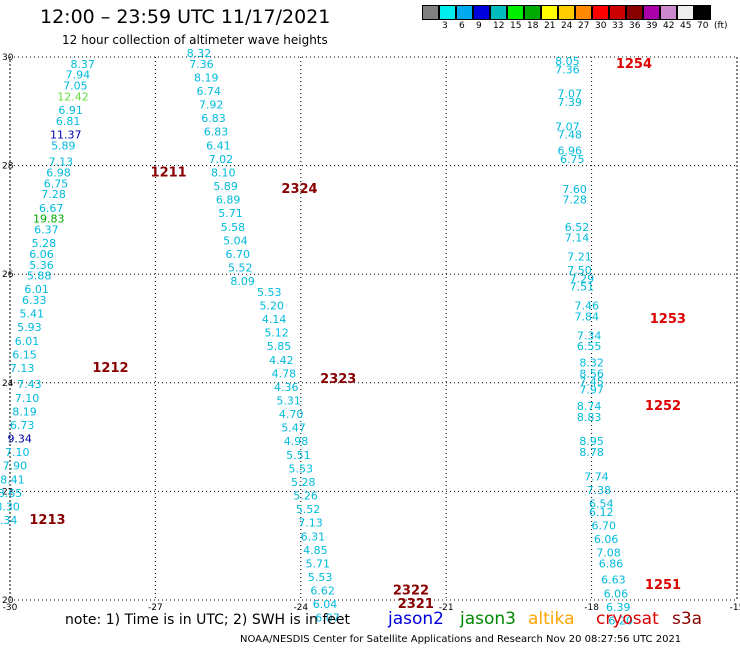 Image resolution: width=740 pixels, height=650 pixels. I want to click on swh-value: 6.04, so click(325, 604).